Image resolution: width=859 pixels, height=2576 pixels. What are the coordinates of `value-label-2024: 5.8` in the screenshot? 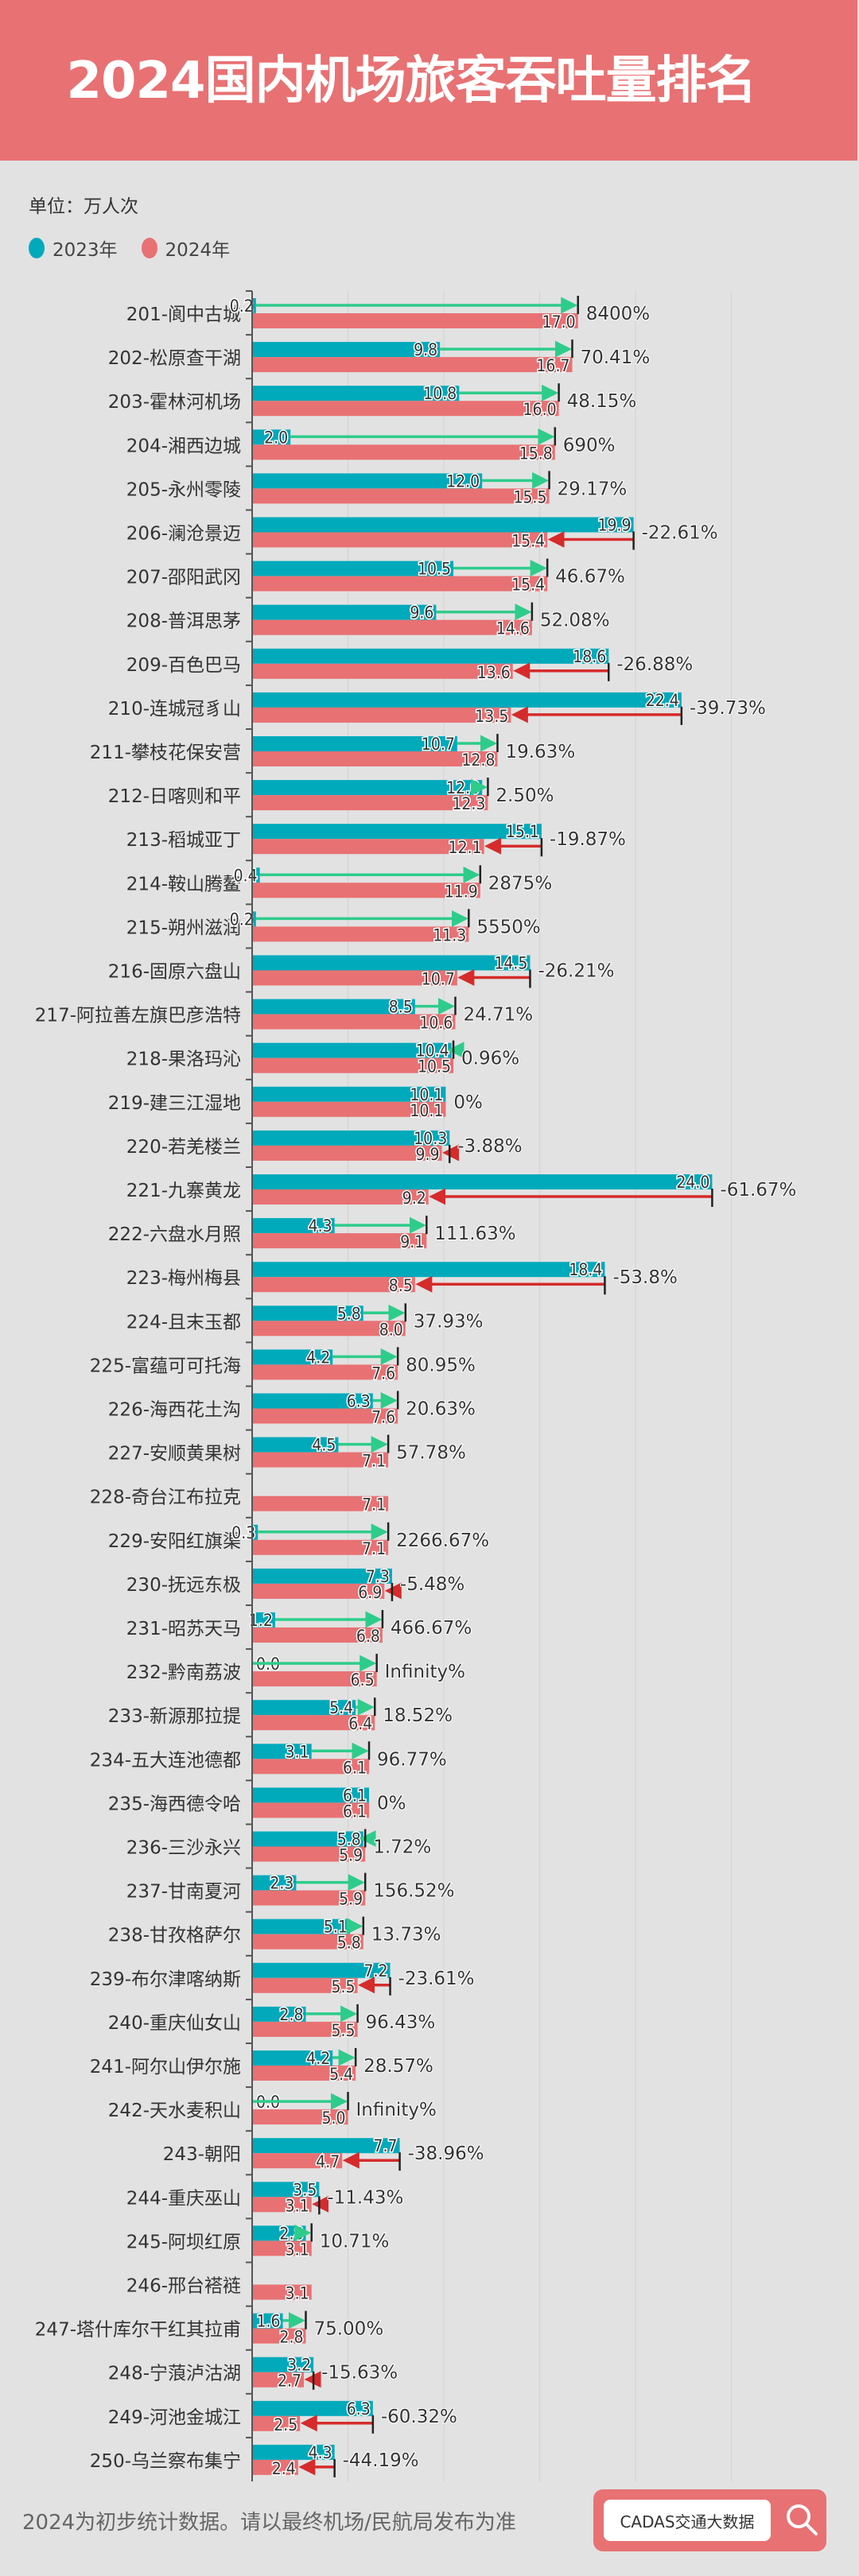 It's located at (349, 1943).